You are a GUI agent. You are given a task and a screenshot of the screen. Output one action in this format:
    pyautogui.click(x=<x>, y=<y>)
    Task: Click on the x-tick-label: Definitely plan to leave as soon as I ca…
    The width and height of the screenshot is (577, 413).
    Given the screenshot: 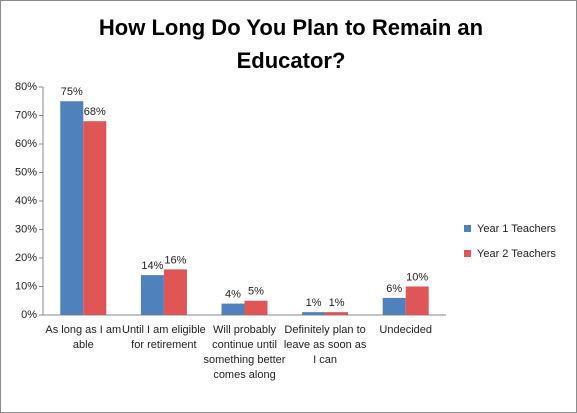 What is the action you would take?
    pyautogui.click(x=325, y=345)
    